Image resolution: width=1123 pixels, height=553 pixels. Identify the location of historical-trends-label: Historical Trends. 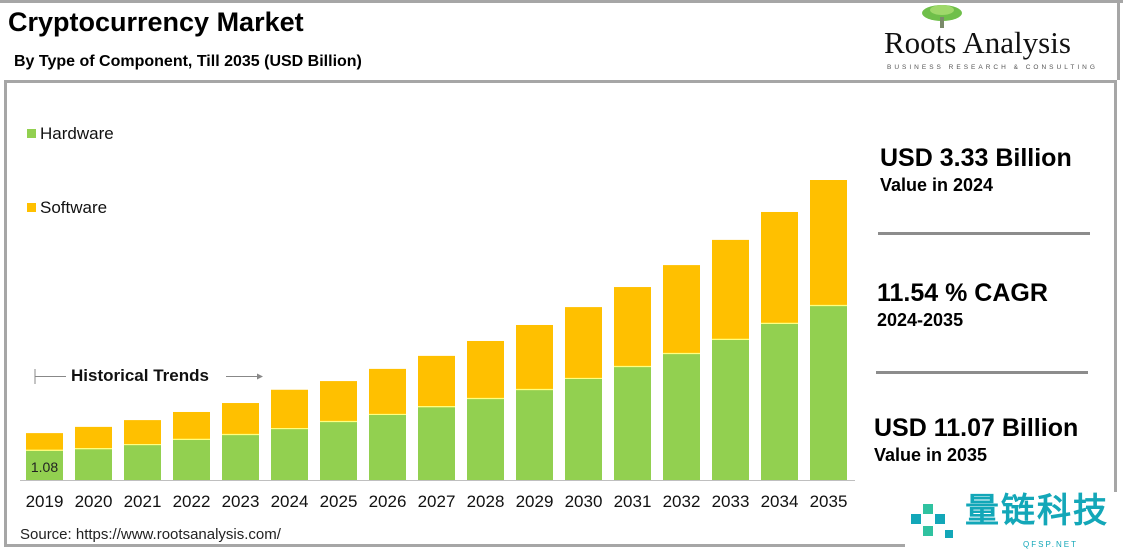
(140, 375).